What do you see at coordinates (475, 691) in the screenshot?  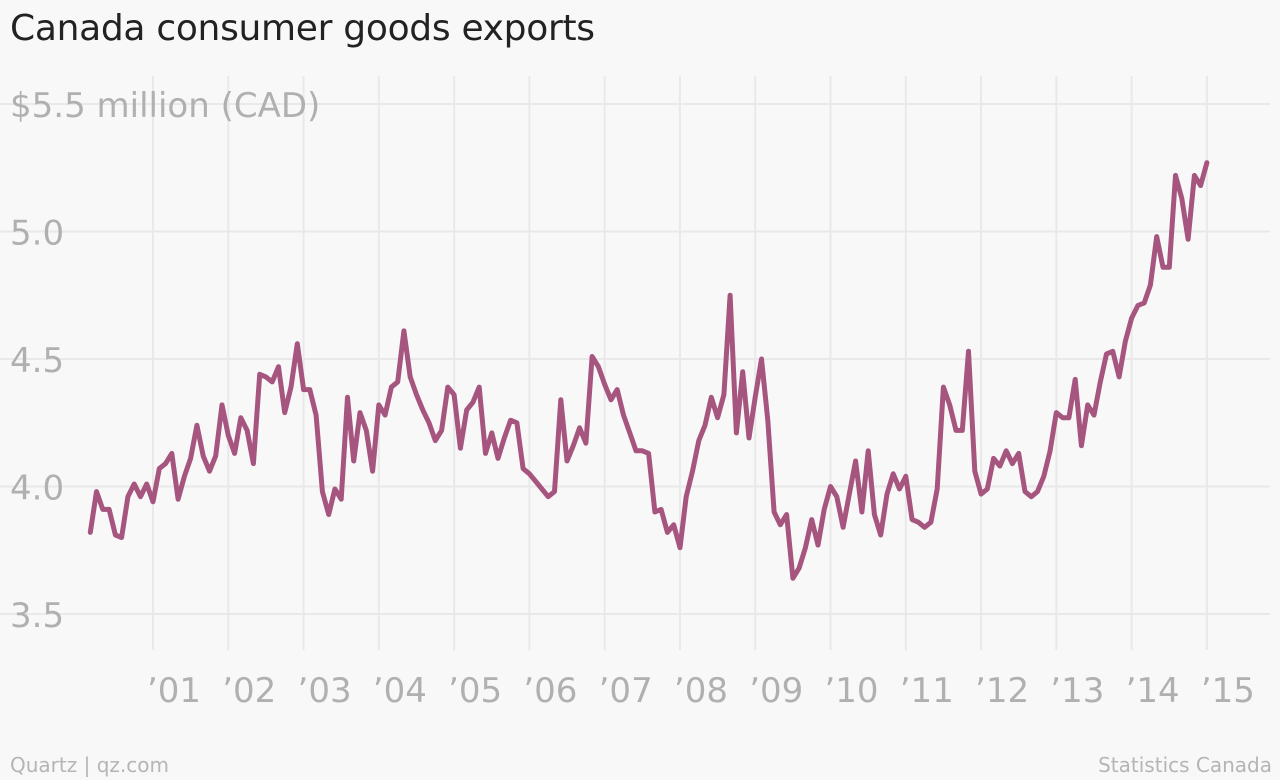 I see `x-tick-label: ’05` at bounding box center [475, 691].